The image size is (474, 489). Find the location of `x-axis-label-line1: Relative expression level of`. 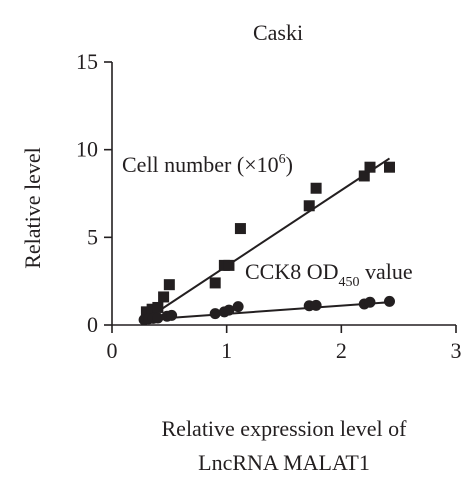

x-axis-label-line1: Relative expression level of is located at coordinates (285, 428).